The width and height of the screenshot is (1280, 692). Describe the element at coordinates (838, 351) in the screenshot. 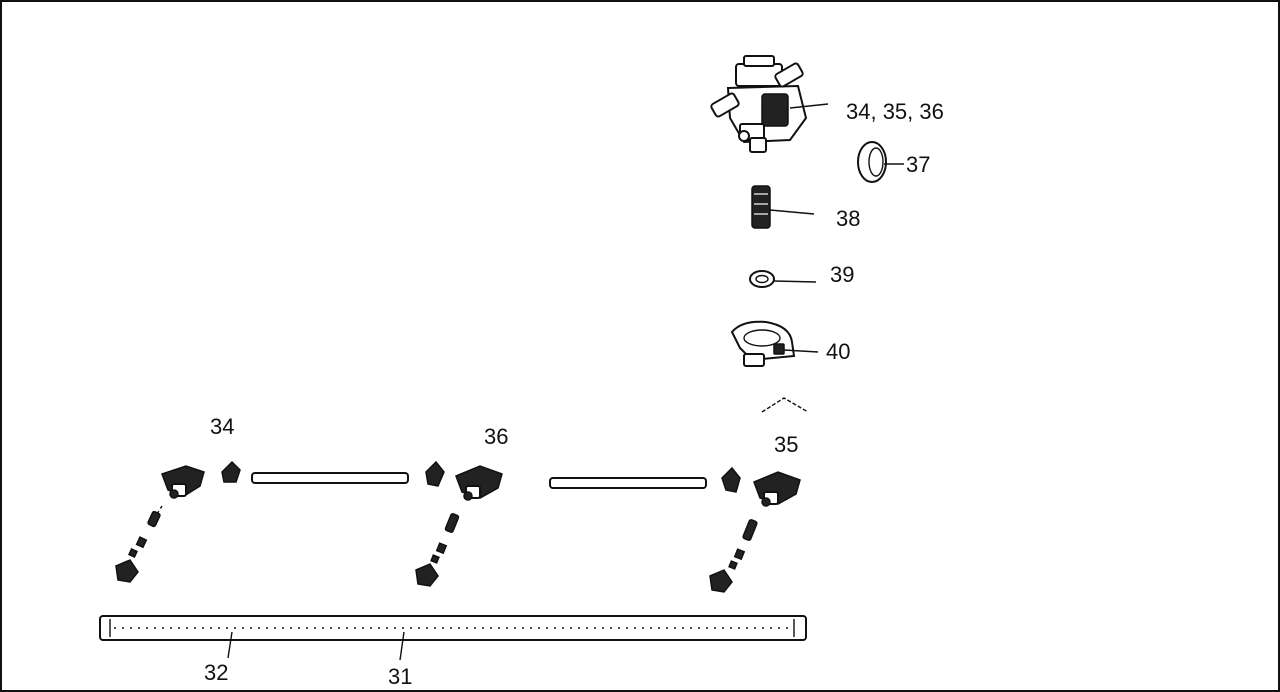

I see `callout-40: 40` at that location.